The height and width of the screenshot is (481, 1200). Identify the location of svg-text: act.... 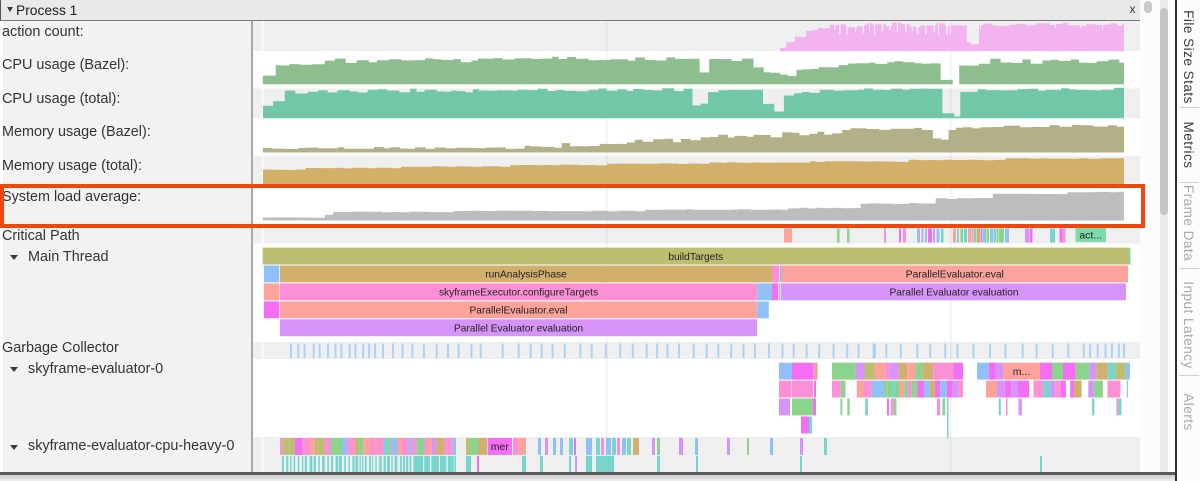
(1090, 236).